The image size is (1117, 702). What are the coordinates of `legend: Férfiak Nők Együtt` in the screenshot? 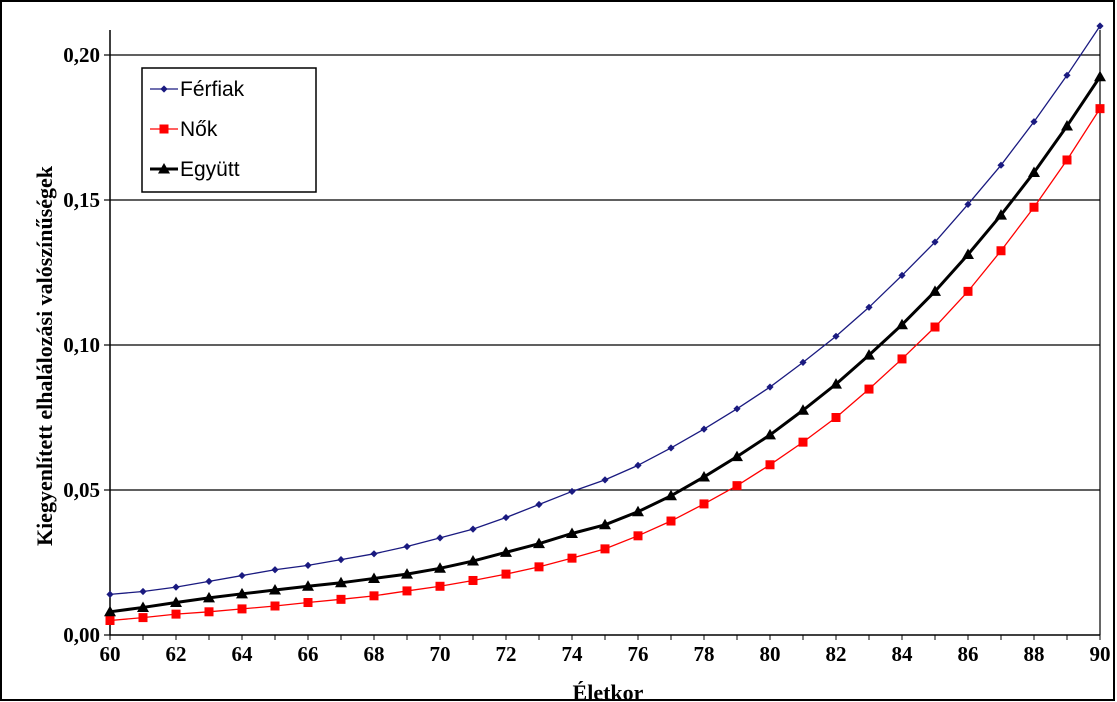 It's located at (229, 130).